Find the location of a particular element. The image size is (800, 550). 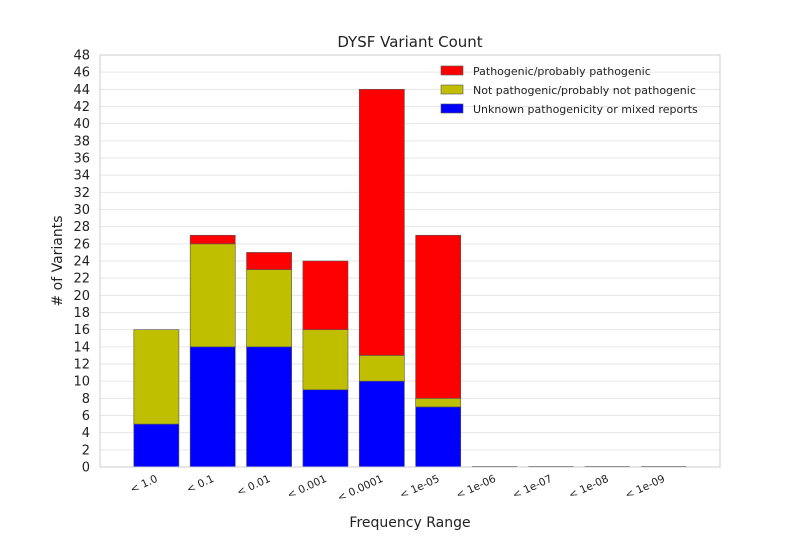

legend-label: Not pathogenic/probably not pathogenic is located at coordinates (584, 90).